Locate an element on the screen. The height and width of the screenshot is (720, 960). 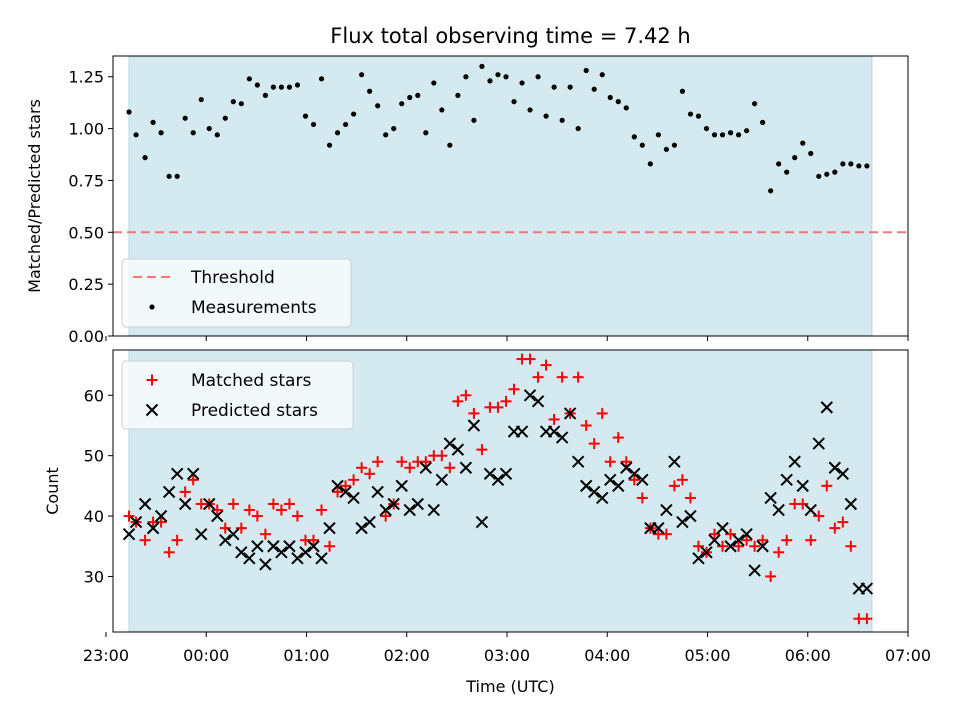
measurements-series is located at coordinates (498, 128).